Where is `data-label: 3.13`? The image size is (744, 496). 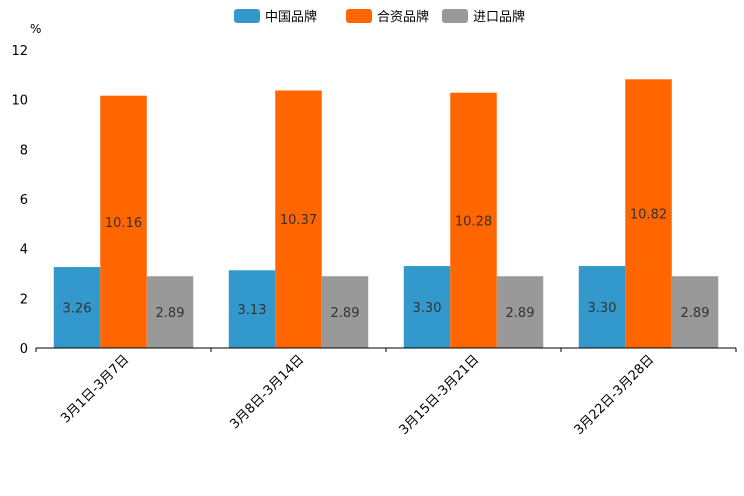 data-label: 3.13 is located at coordinates (252, 310).